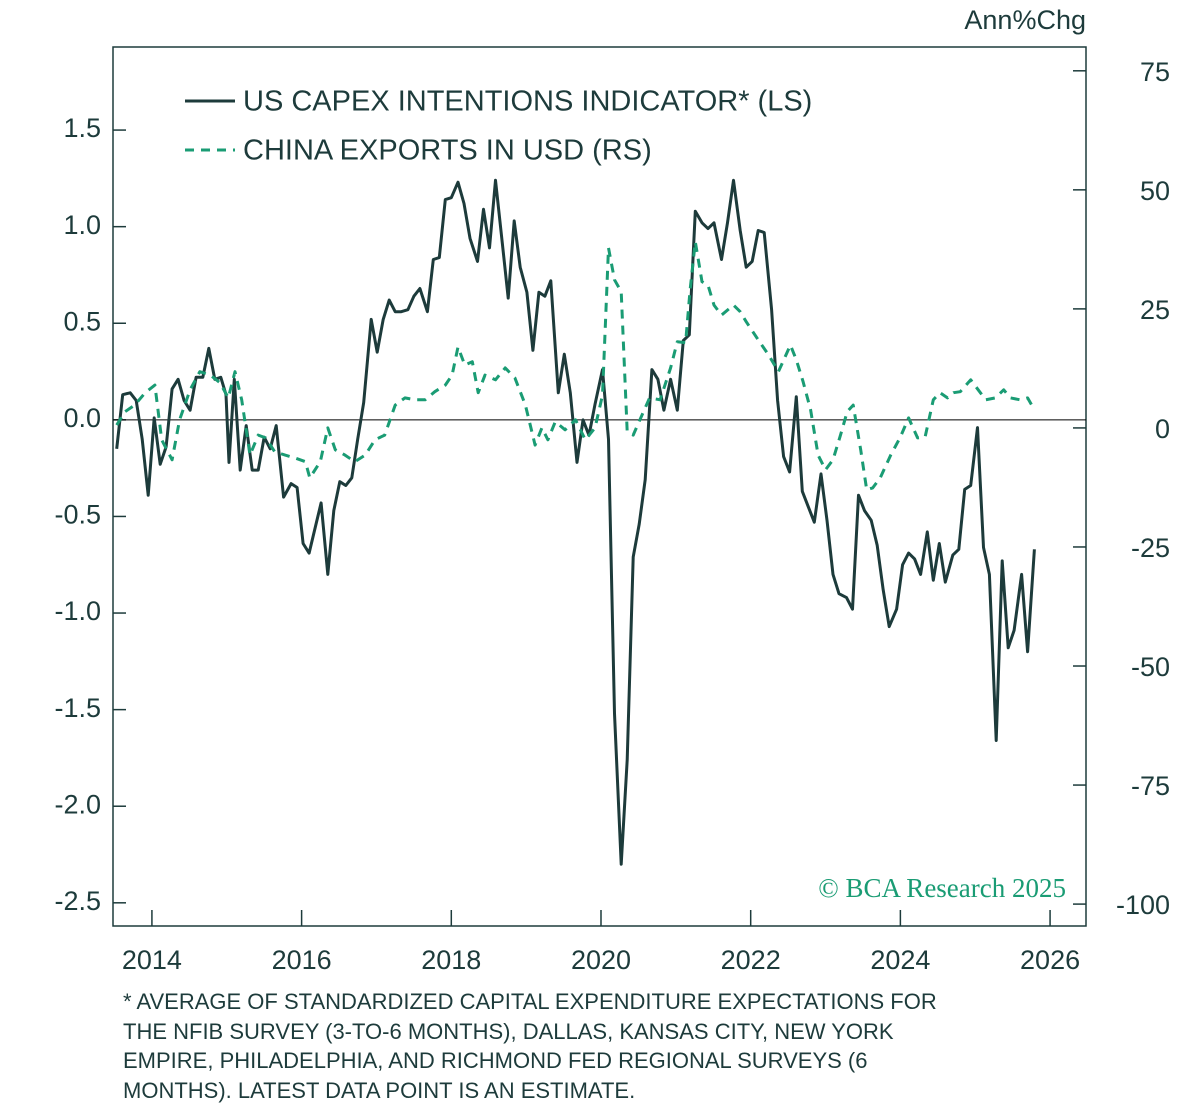 This screenshot has height=1119, width=1200. I want to click on y2-tick-label: 25, so click(1155, 310).